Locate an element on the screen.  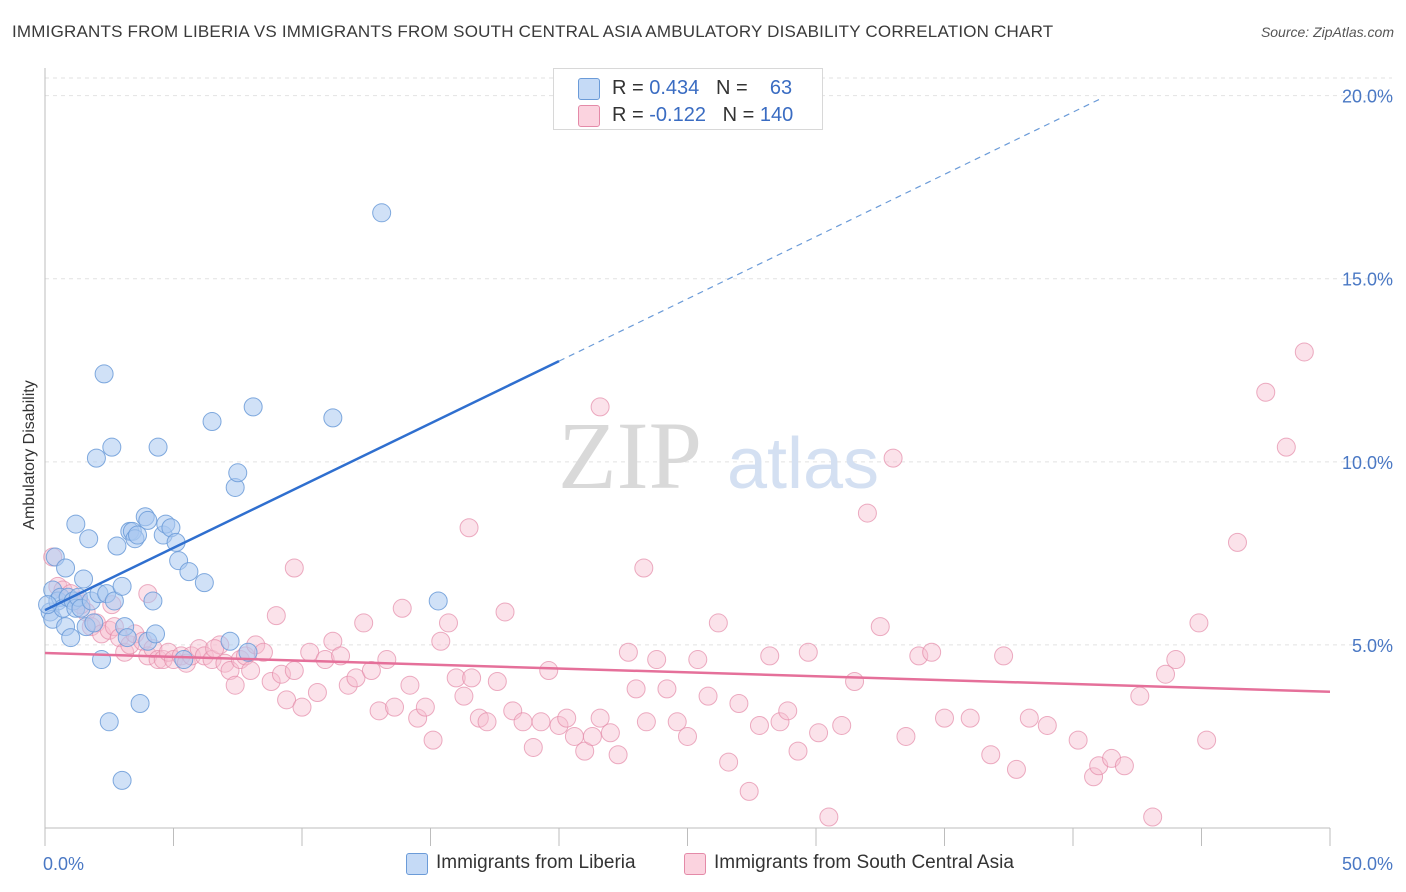
legend-label-liberia: Immigrants from Liberia is located at coordinates (536, 862).